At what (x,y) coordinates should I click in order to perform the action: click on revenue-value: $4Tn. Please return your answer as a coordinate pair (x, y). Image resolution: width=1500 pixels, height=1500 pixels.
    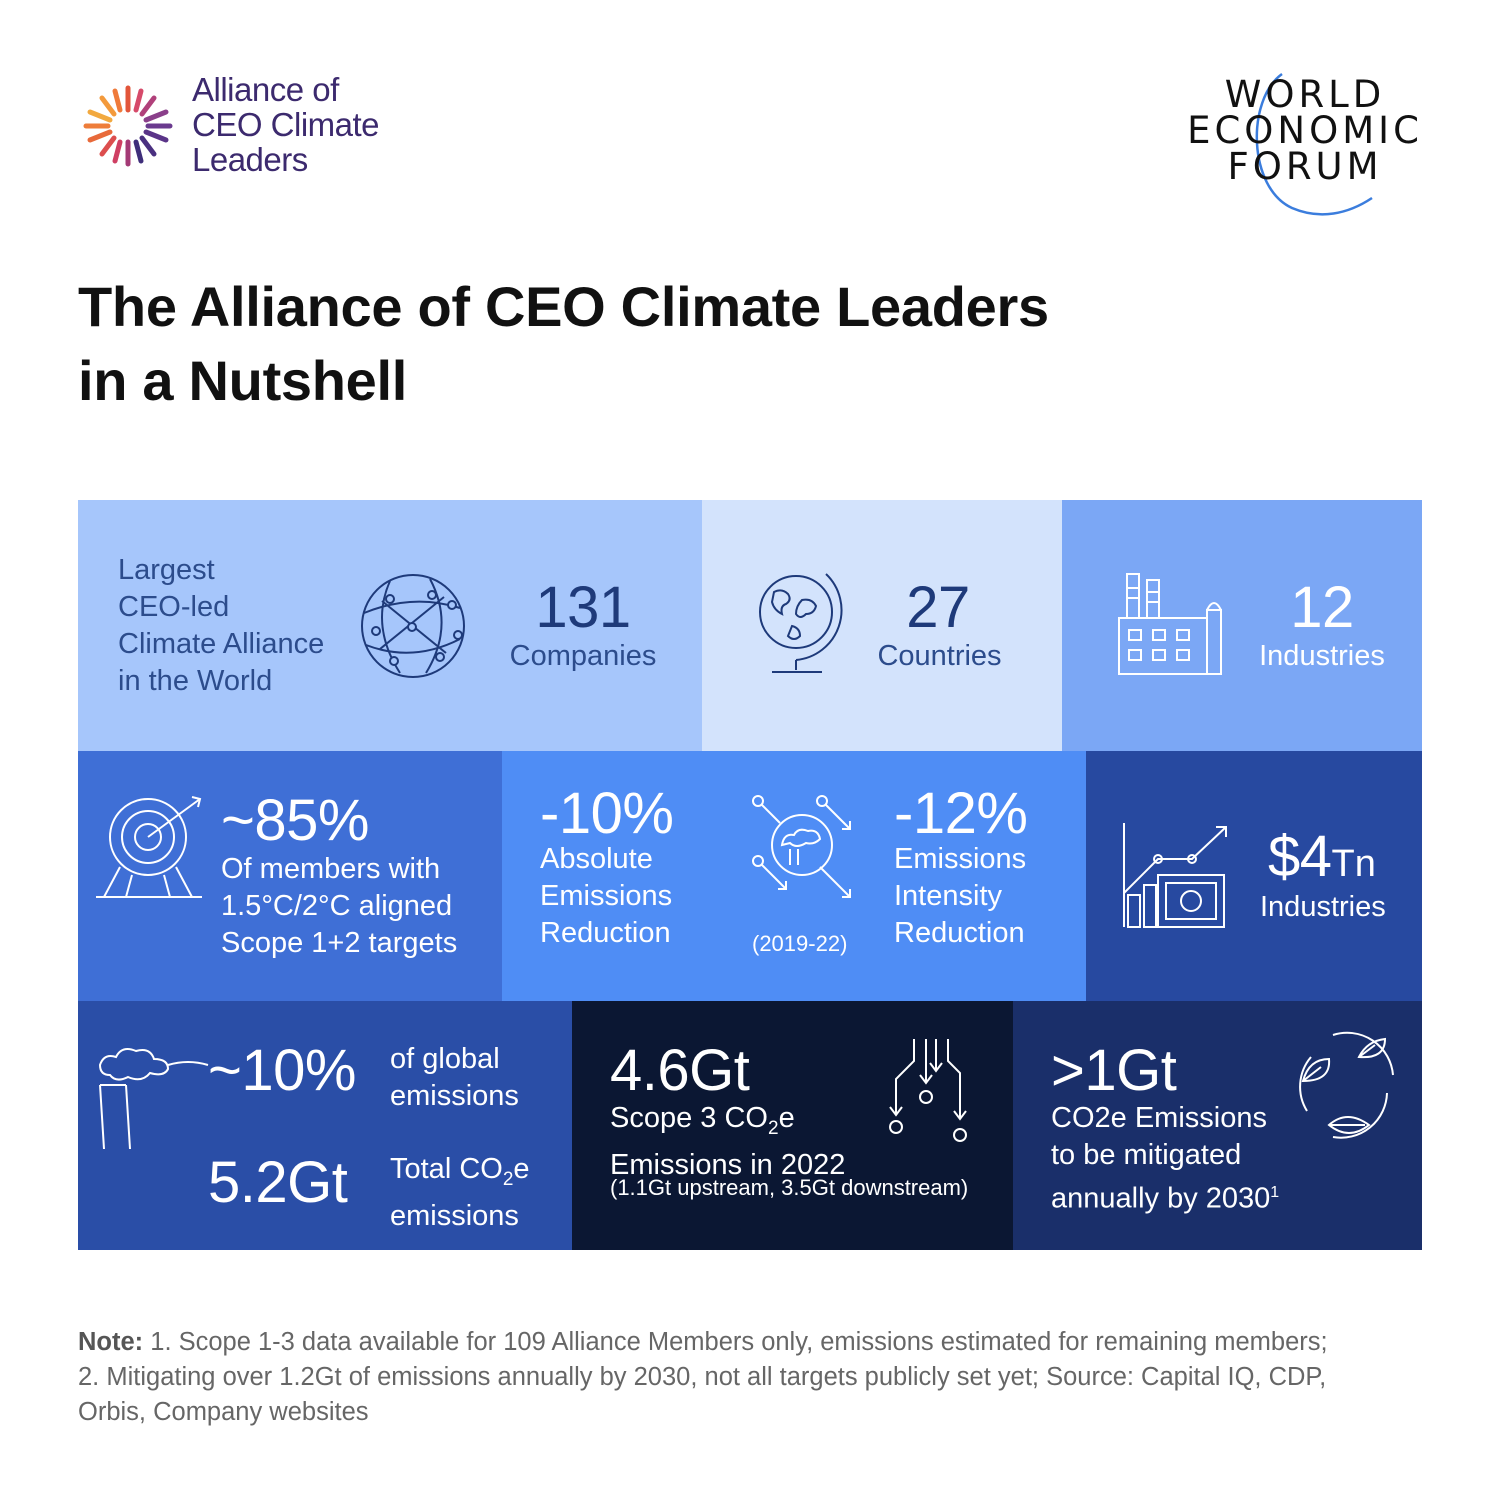
    Looking at the image, I should click on (1322, 856).